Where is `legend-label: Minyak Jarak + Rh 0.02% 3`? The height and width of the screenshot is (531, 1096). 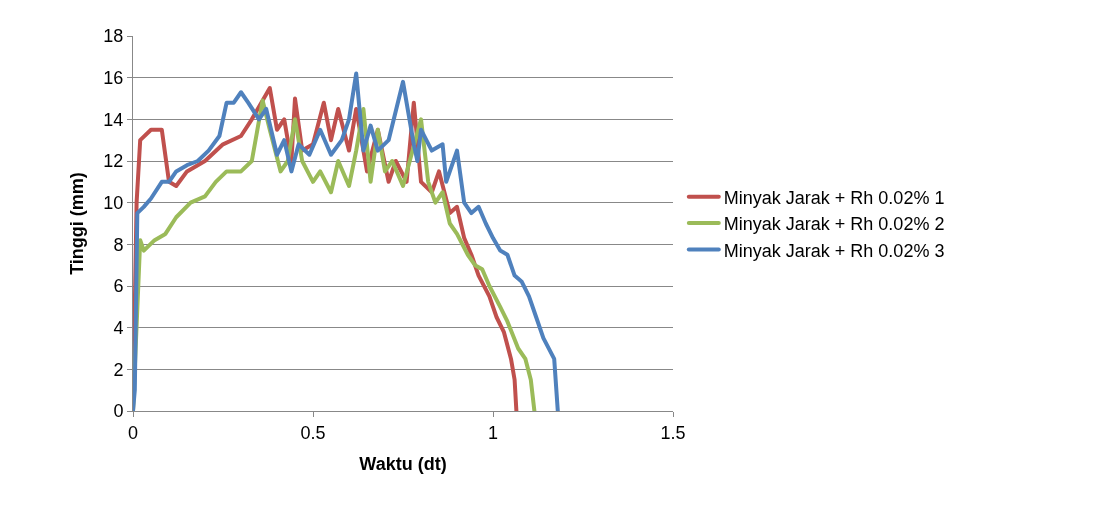 legend-label: Minyak Jarak + Rh 0.02% 3 is located at coordinates (834, 250).